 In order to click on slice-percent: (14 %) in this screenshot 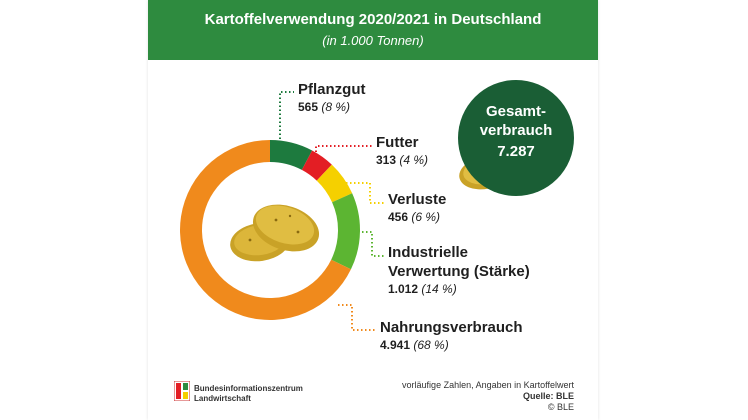, I will do `click(439, 289)`.